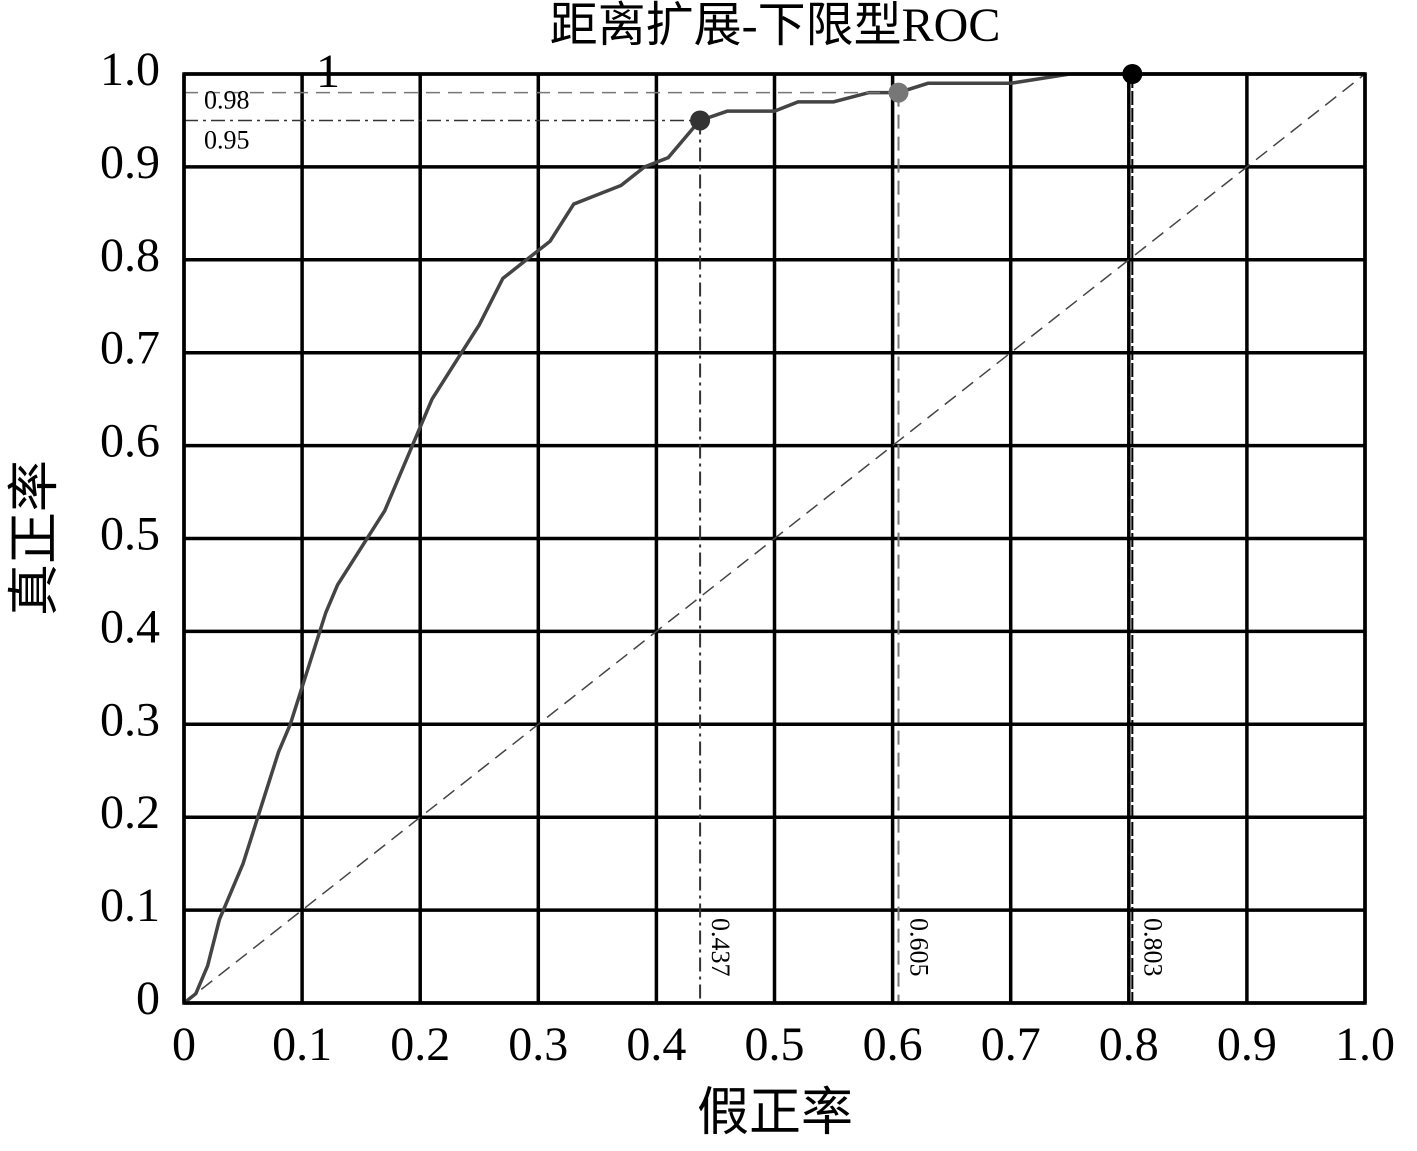 The height and width of the screenshot is (1151, 1417). What do you see at coordinates (227, 100) in the screenshot?
I see `point-y-label: 0.98` at bounding box center [227, 100].